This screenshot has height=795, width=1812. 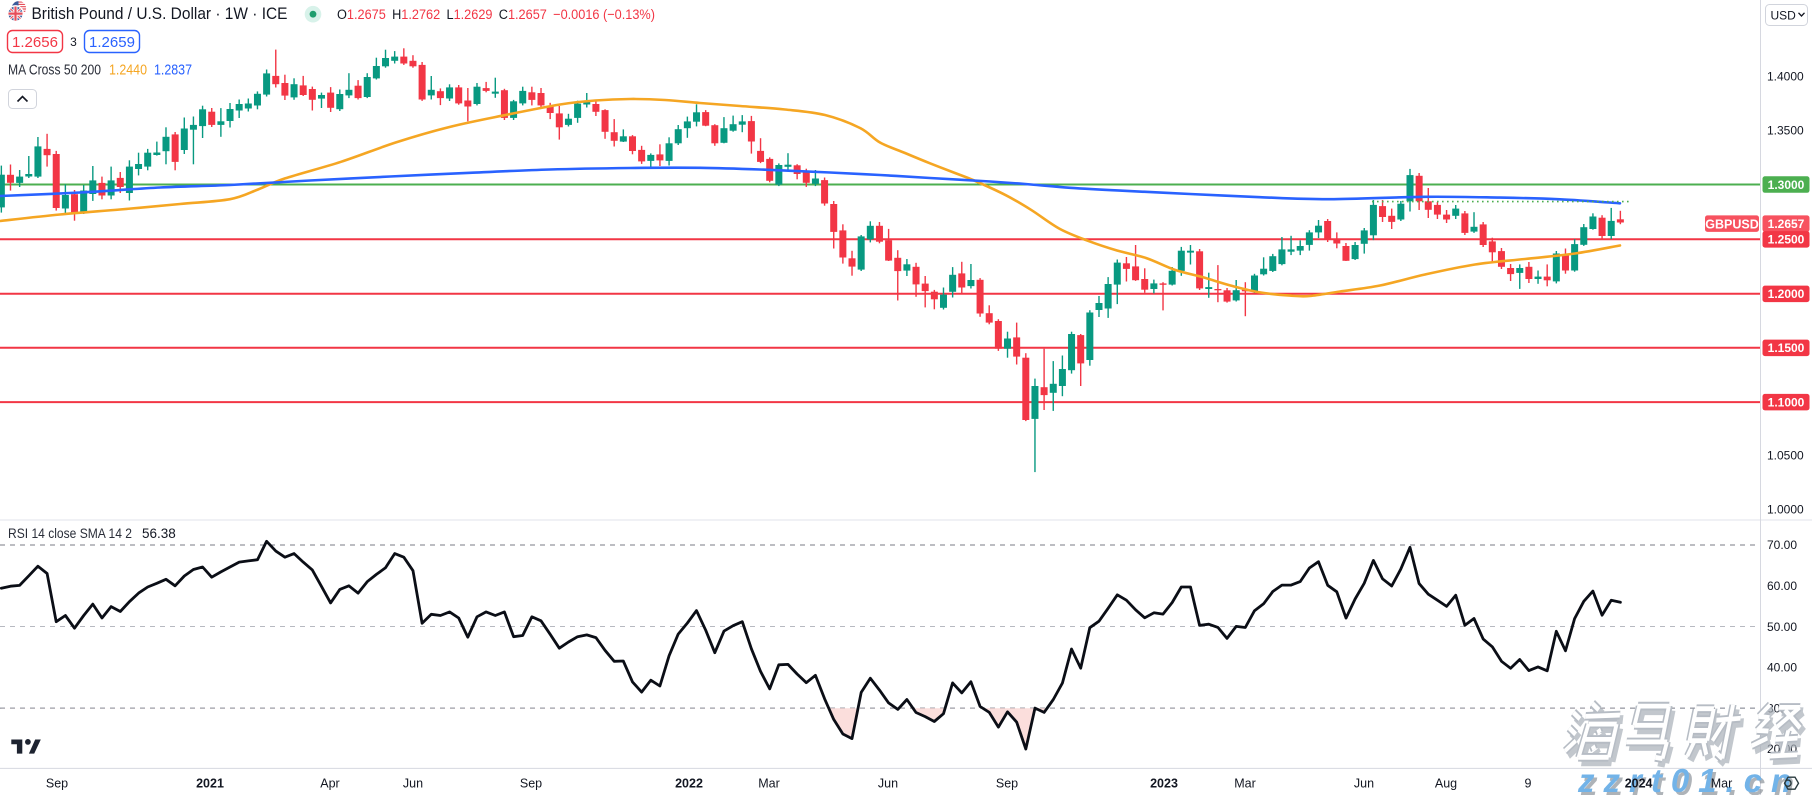 What do you see at coordinates (159, 533) in the screenshot?
I see `svg-text: 56.38` at bounding box center [159, 533].